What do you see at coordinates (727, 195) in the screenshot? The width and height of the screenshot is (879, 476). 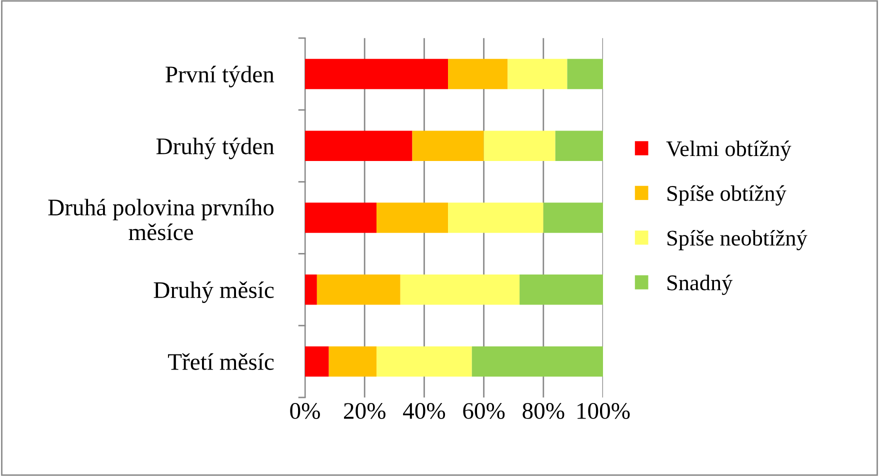 I see `legend-label: Spíše obtížný` at bounding box center [727, 195].